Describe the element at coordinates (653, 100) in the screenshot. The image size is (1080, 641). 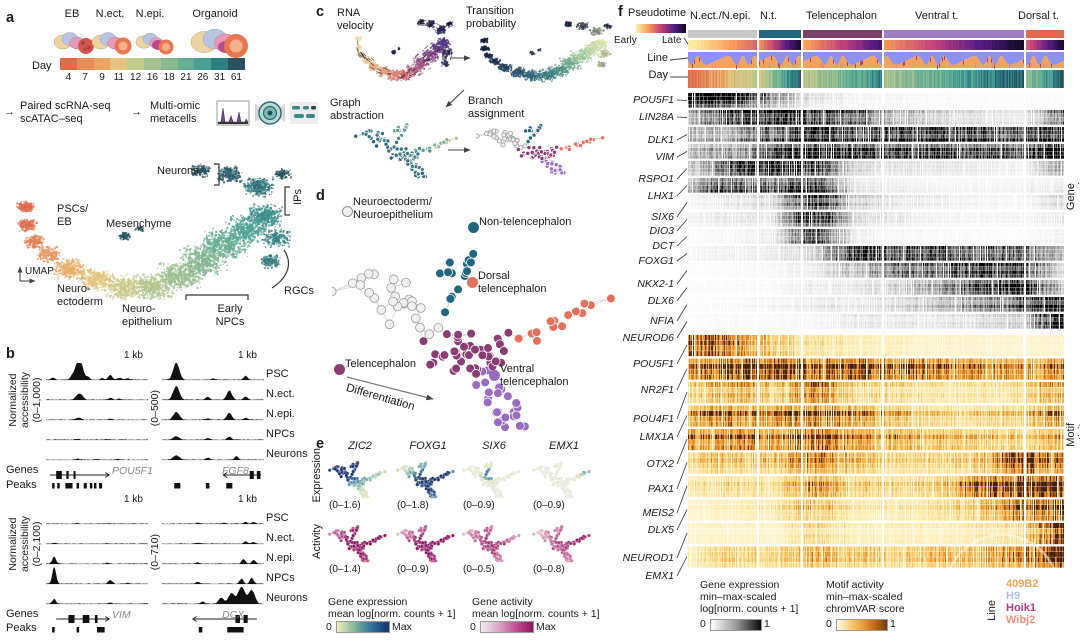
I see `expr-gene-label-POU5F1: POU5F1` at that location.